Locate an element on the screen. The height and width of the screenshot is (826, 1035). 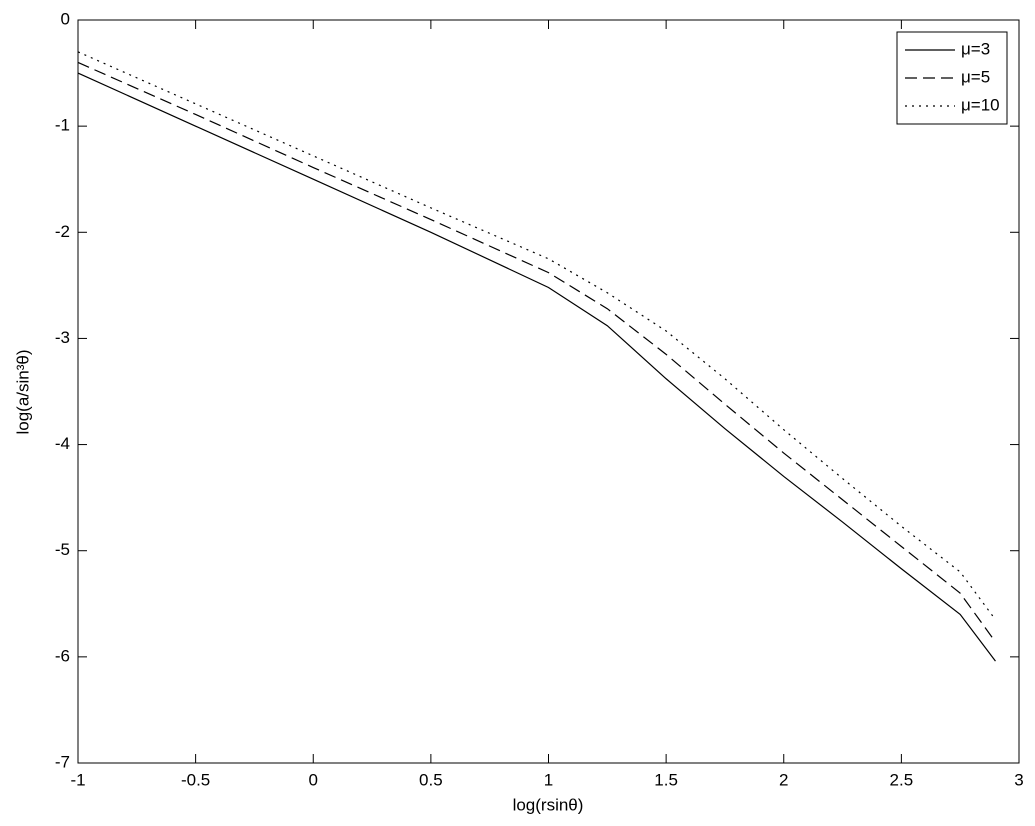
x-tick-label: 2 is located at coordinates (783, 779).